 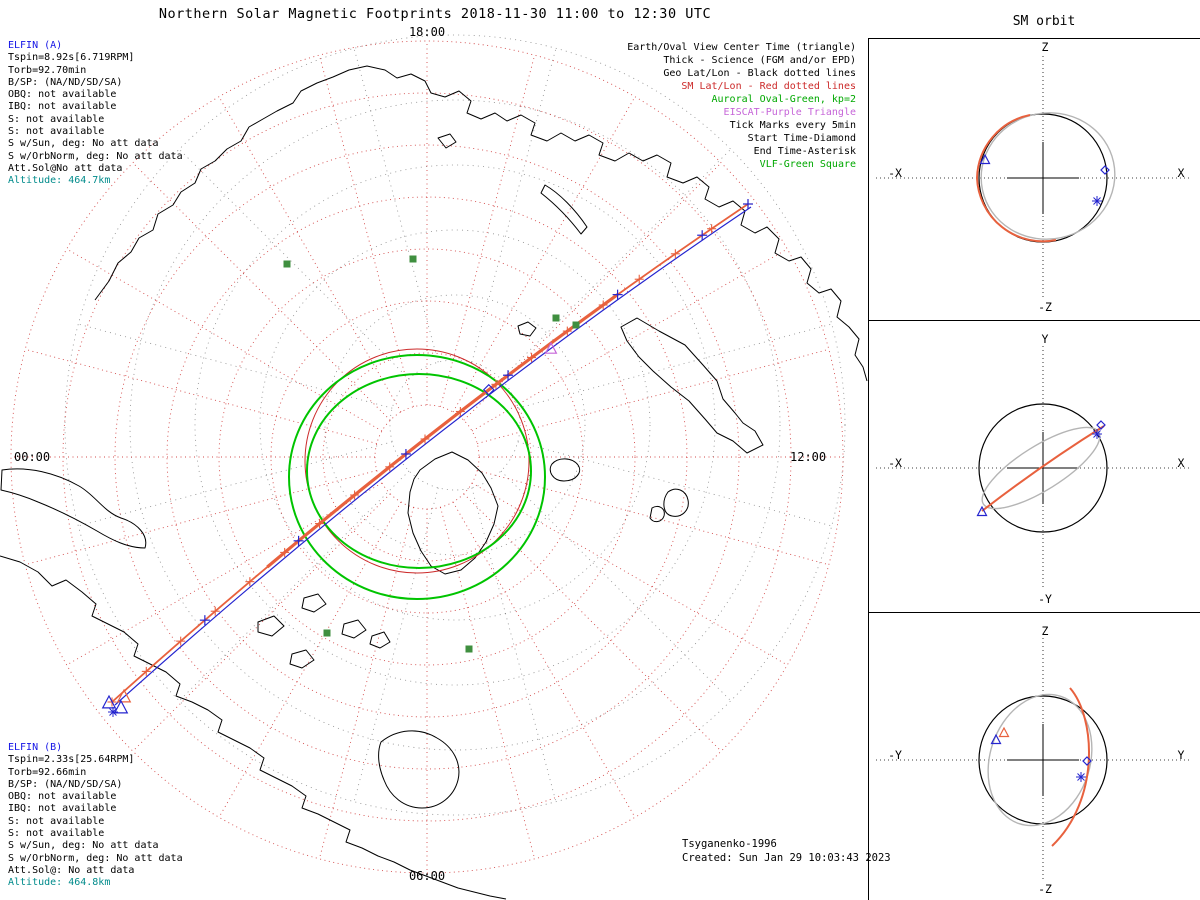 What do you see at coordinates (804, 151) in the screenshot?
I see `legend-item: End Time-Asterisk` at bounding box center [804, 151].